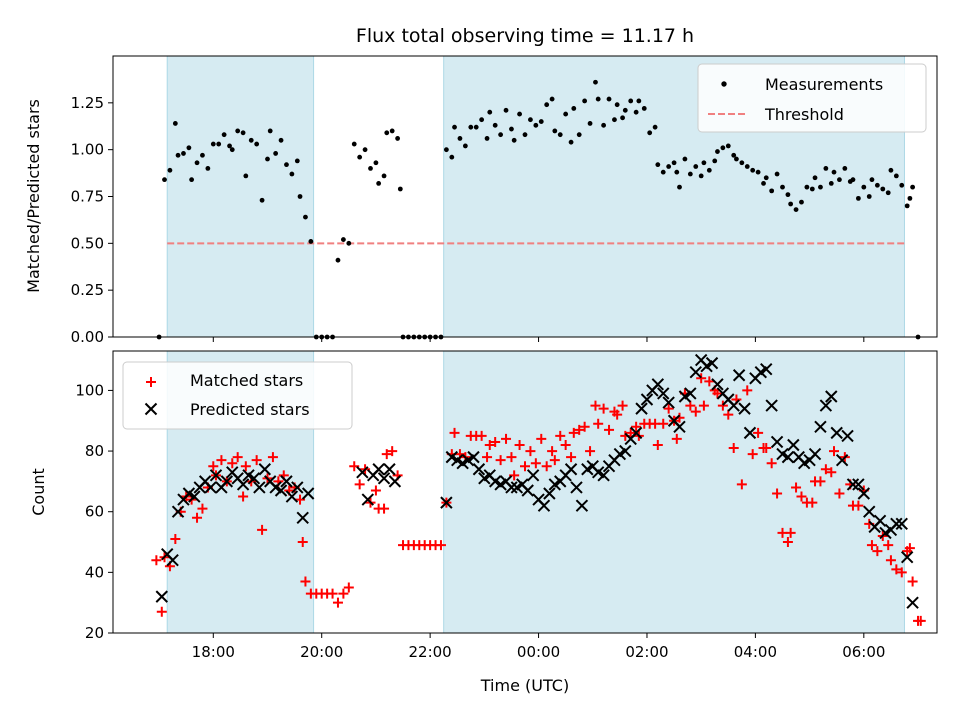 The height and width of the screenshot is (720, 960). Describe the element at coordinates (524, 685) in the screenshot. I see `x-axis-title: Time (UTC)` at that location.